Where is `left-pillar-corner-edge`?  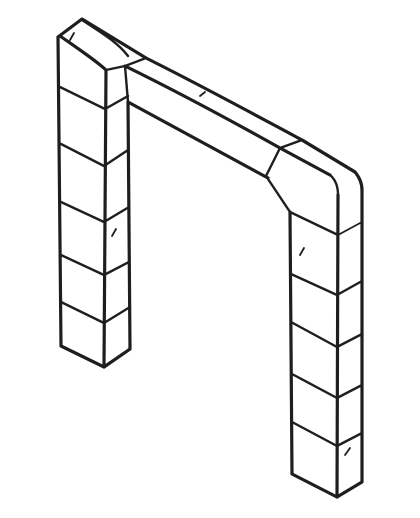 left-pillar-corner-edge is located at coordinates (83, 201).